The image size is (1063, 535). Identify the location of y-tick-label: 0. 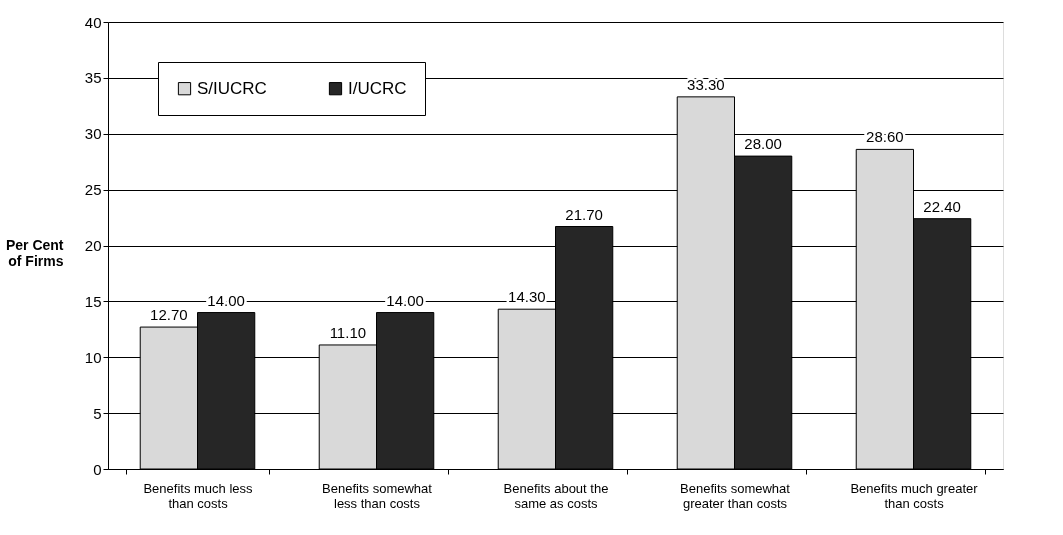
(97, 469).